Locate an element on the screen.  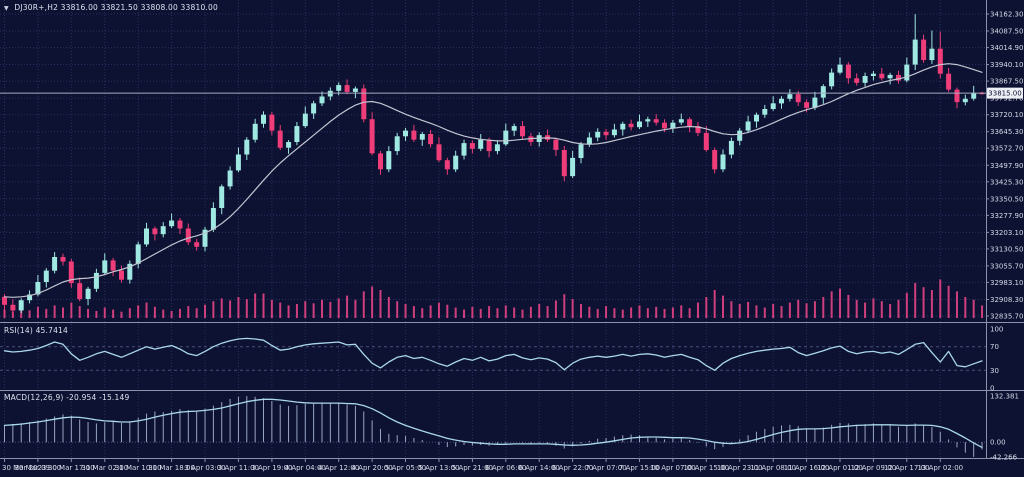
chart-menu-triangle-icon: ▼ is located at coordinates (6, 8).